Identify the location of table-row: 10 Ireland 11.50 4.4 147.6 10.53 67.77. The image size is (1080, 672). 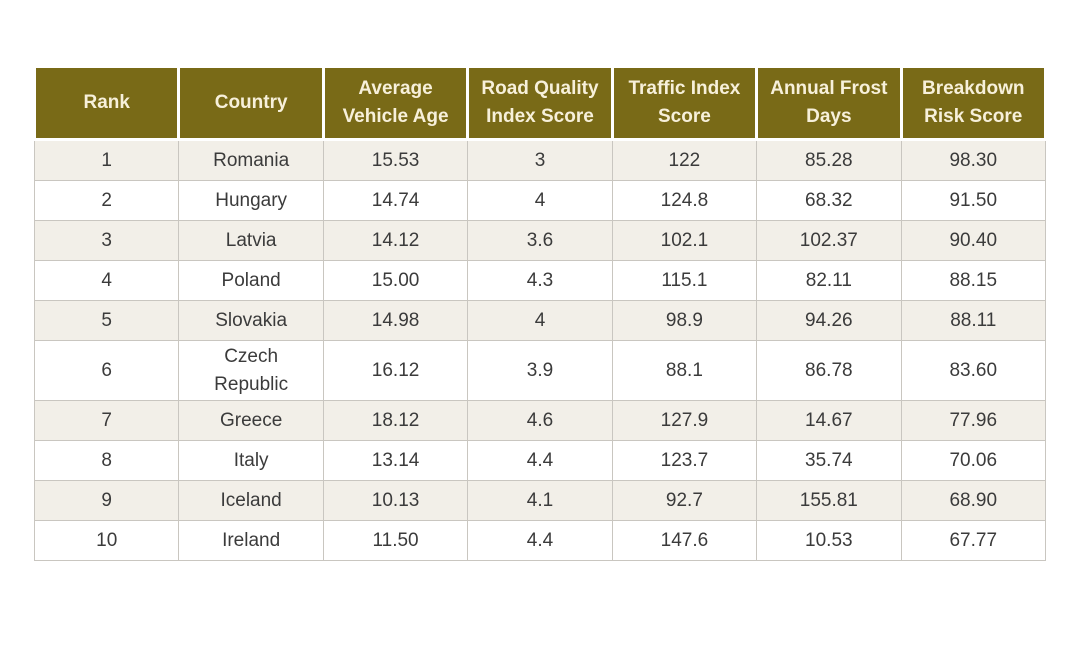
(540, 541).